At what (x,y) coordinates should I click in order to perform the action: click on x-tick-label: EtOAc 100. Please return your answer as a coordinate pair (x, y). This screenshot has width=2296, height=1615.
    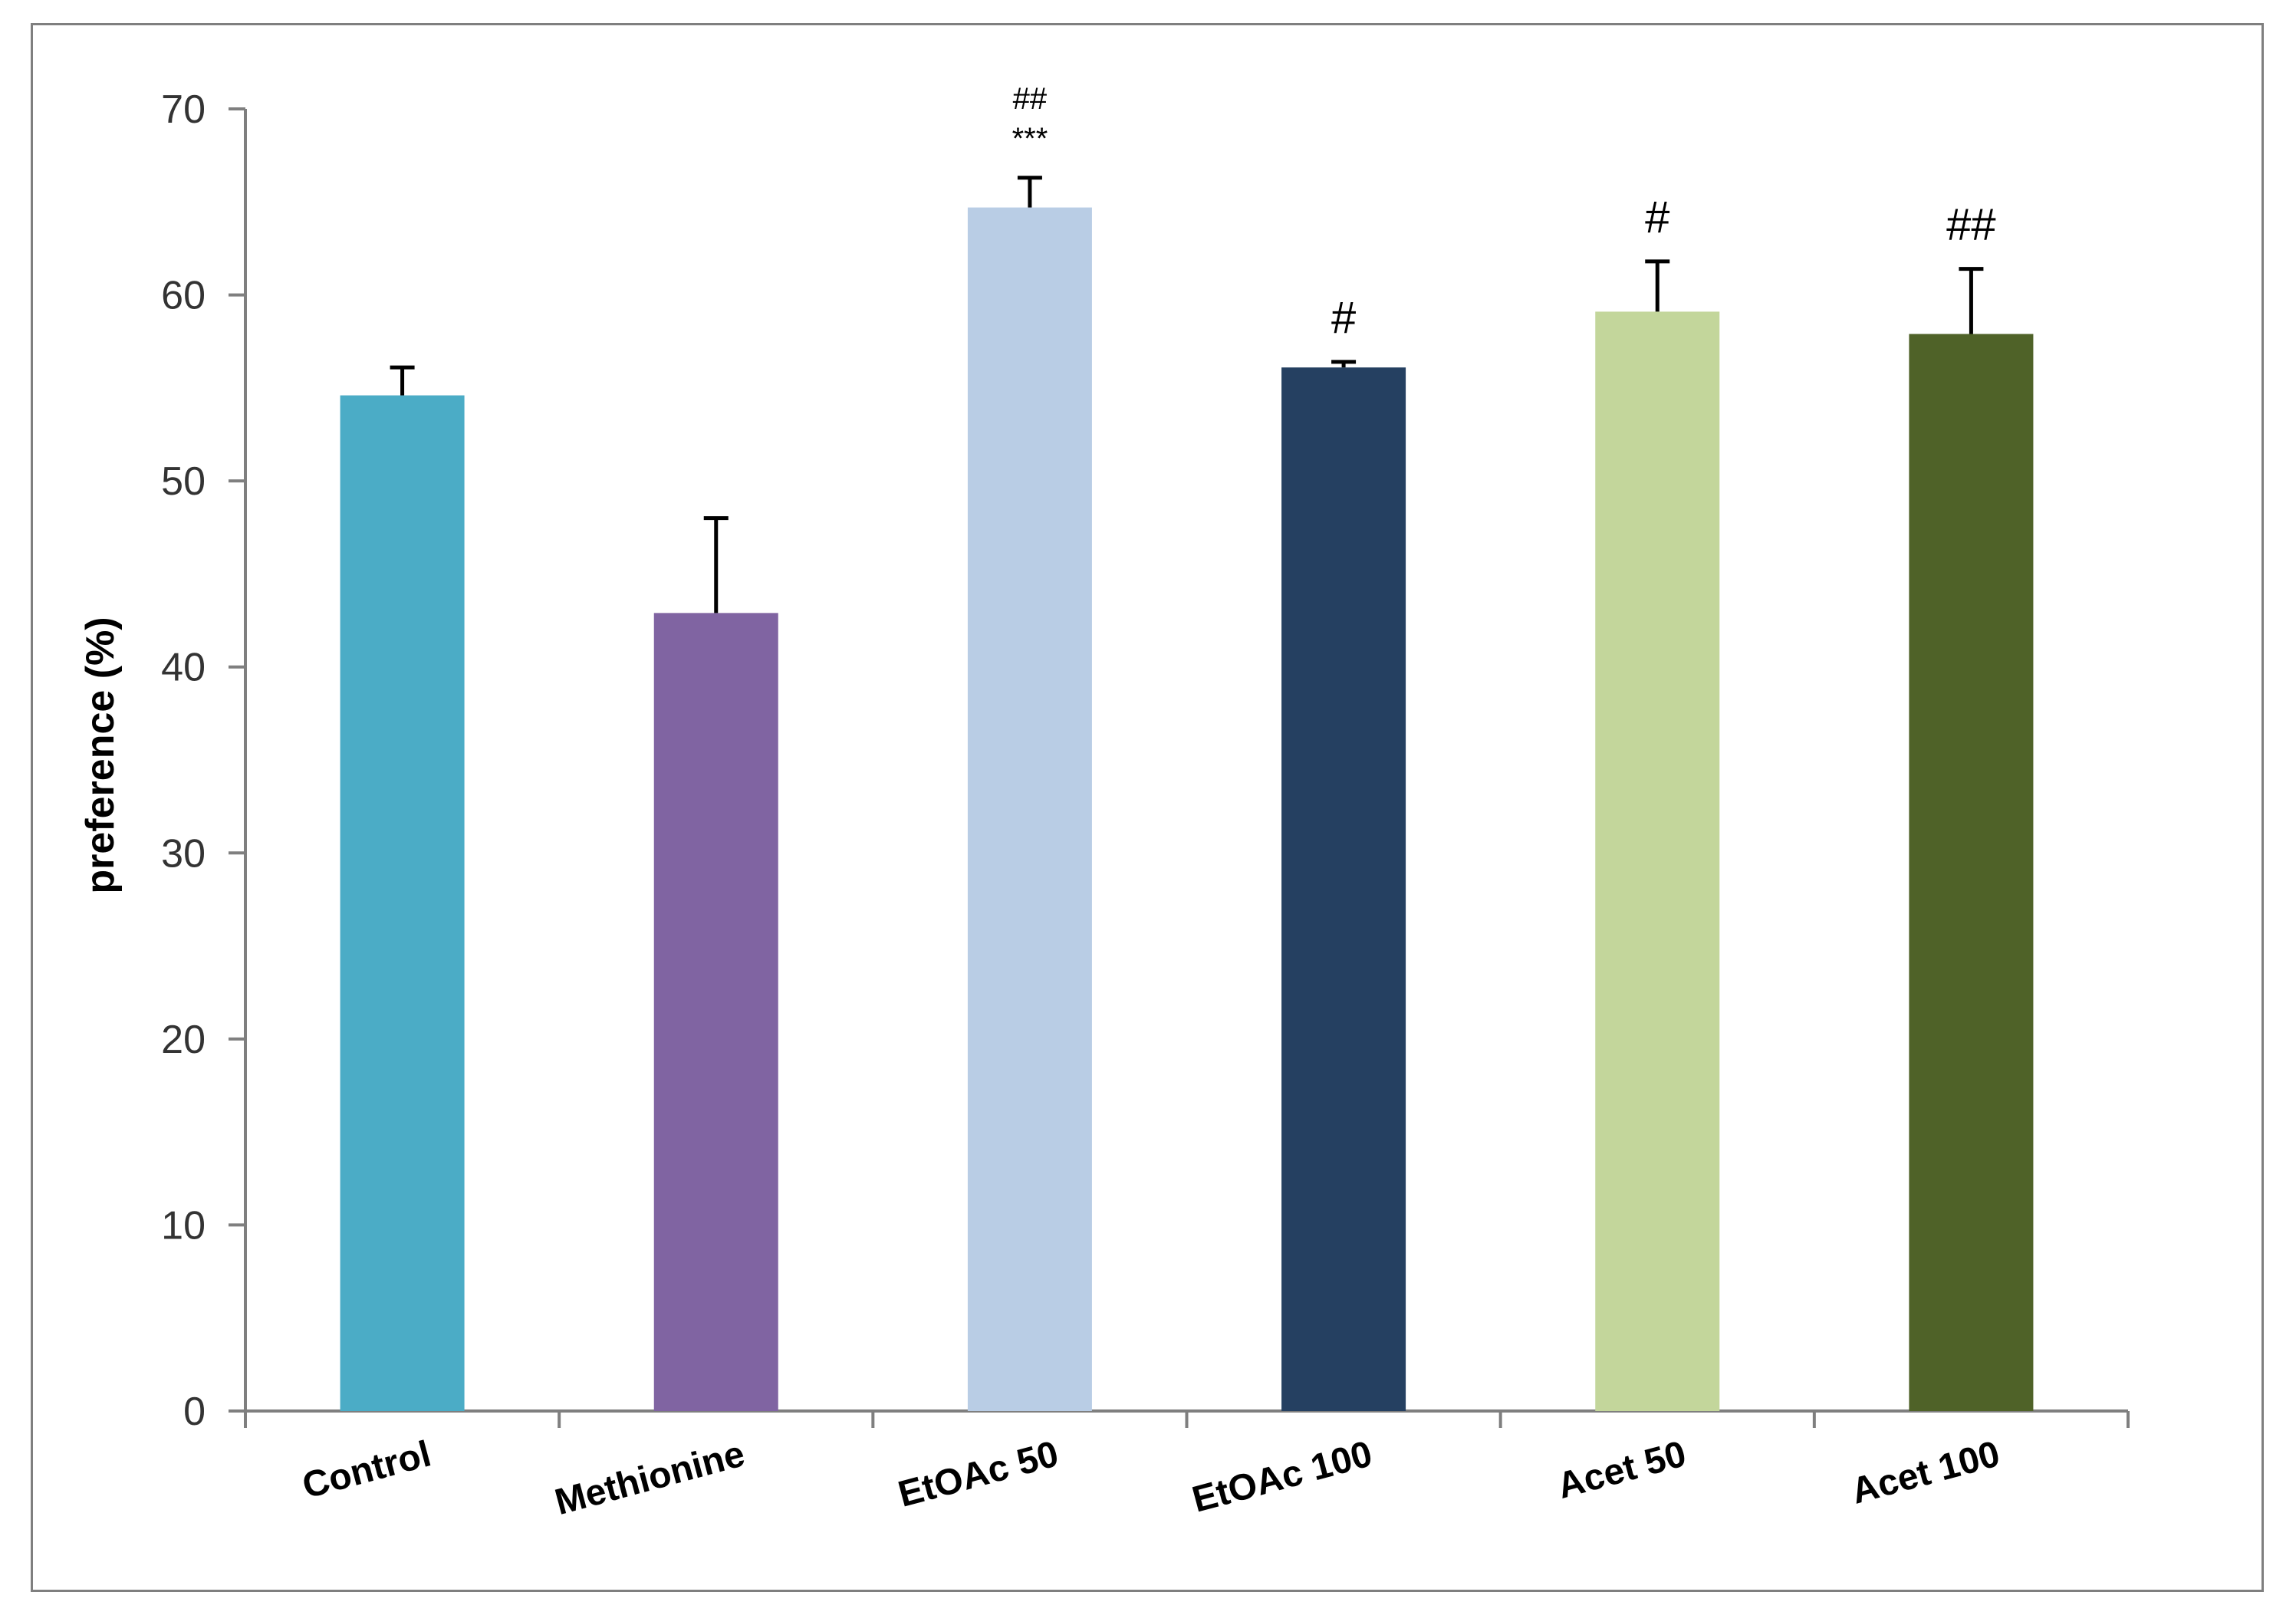
    Looking at the image, I should click on (1282, 1476).